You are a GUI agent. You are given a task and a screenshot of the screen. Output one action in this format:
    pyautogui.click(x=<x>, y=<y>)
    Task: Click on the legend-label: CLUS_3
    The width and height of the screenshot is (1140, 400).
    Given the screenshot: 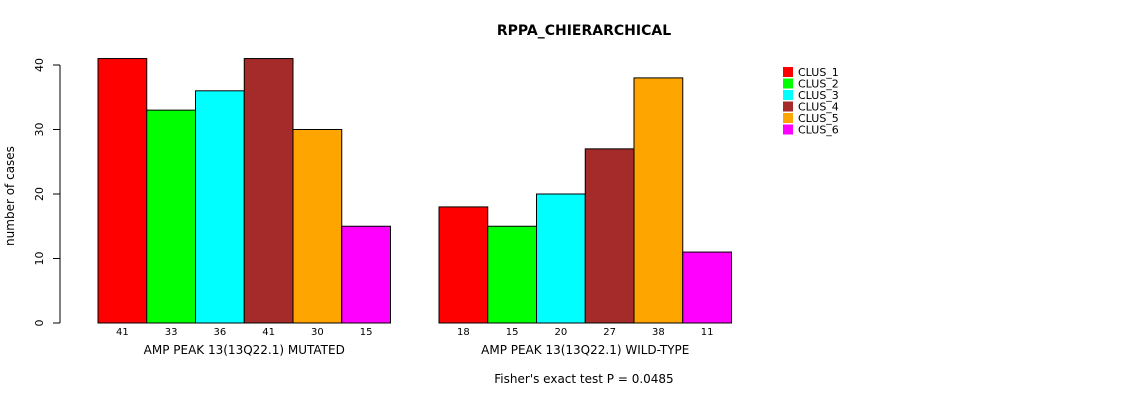 What is the action you would take?
    pyautogui.click(x=818, y=95)
    